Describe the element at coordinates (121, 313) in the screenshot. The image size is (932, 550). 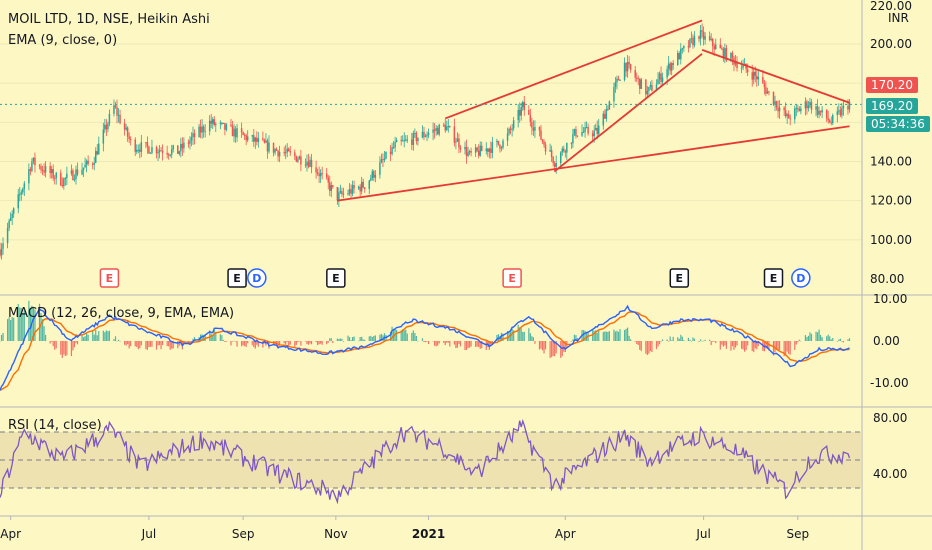
I see `macd-legend: MACD (12, 26, close, 9, EMA, EMA)` at that location.